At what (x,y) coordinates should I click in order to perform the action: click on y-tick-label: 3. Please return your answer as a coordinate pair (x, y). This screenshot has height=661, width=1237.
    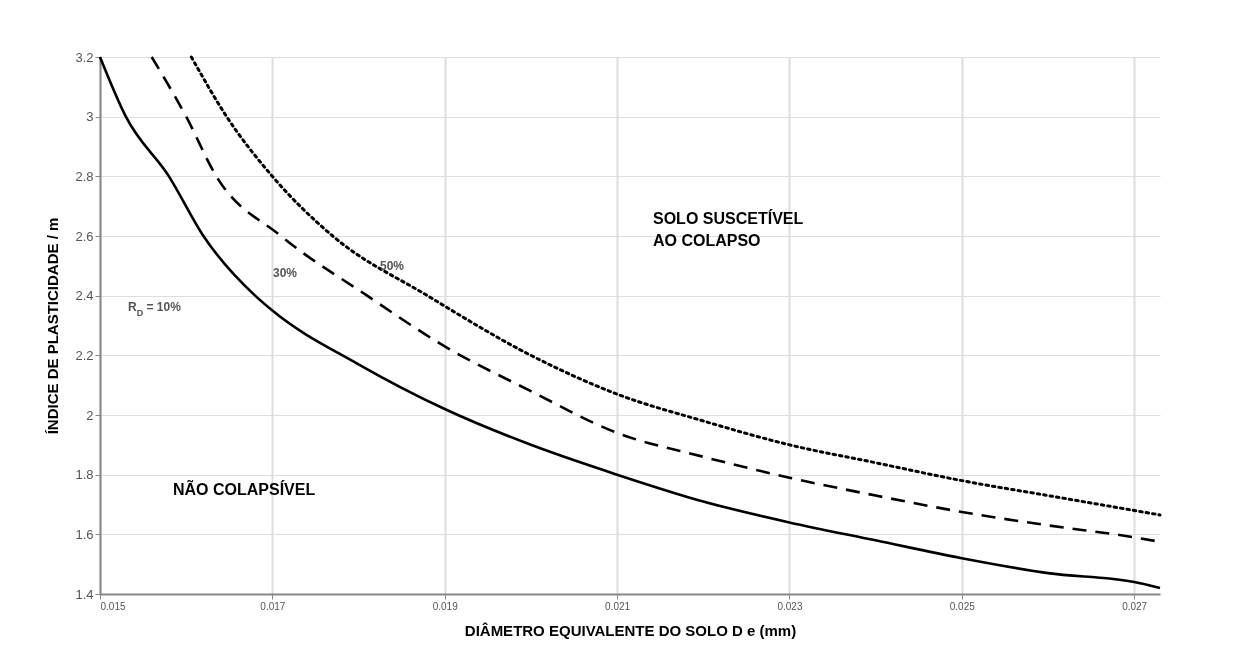
    Looking at the image, I should click on (90, 117).